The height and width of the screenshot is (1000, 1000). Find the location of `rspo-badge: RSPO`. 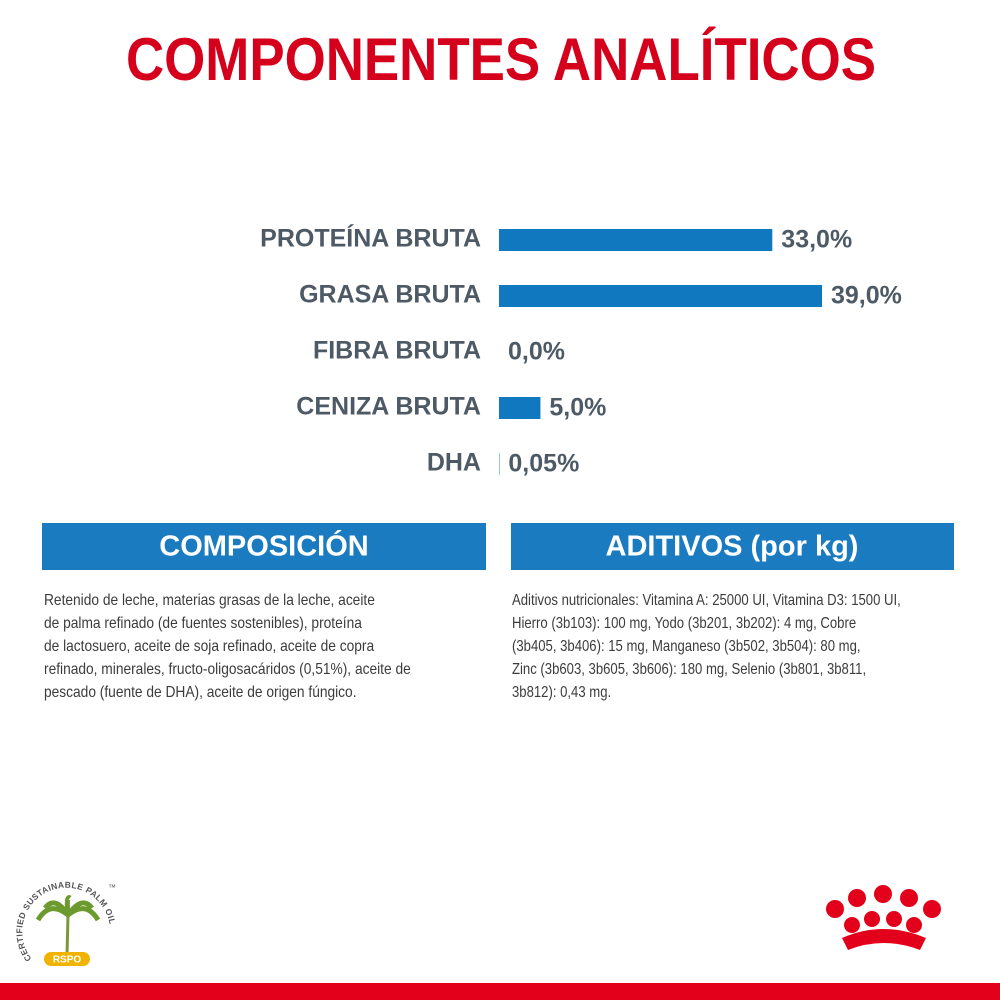

rspo-badge: RSPO is located at coordinates (67, 960).